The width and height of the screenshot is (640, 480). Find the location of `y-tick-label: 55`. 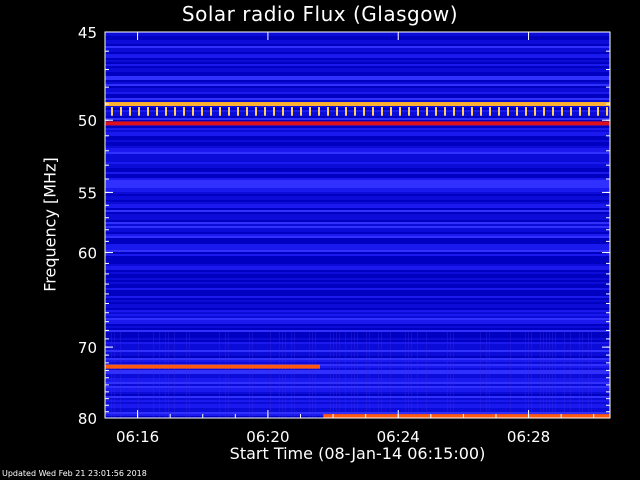

y-tick-label: 55 is located at coordinates (87, 193).